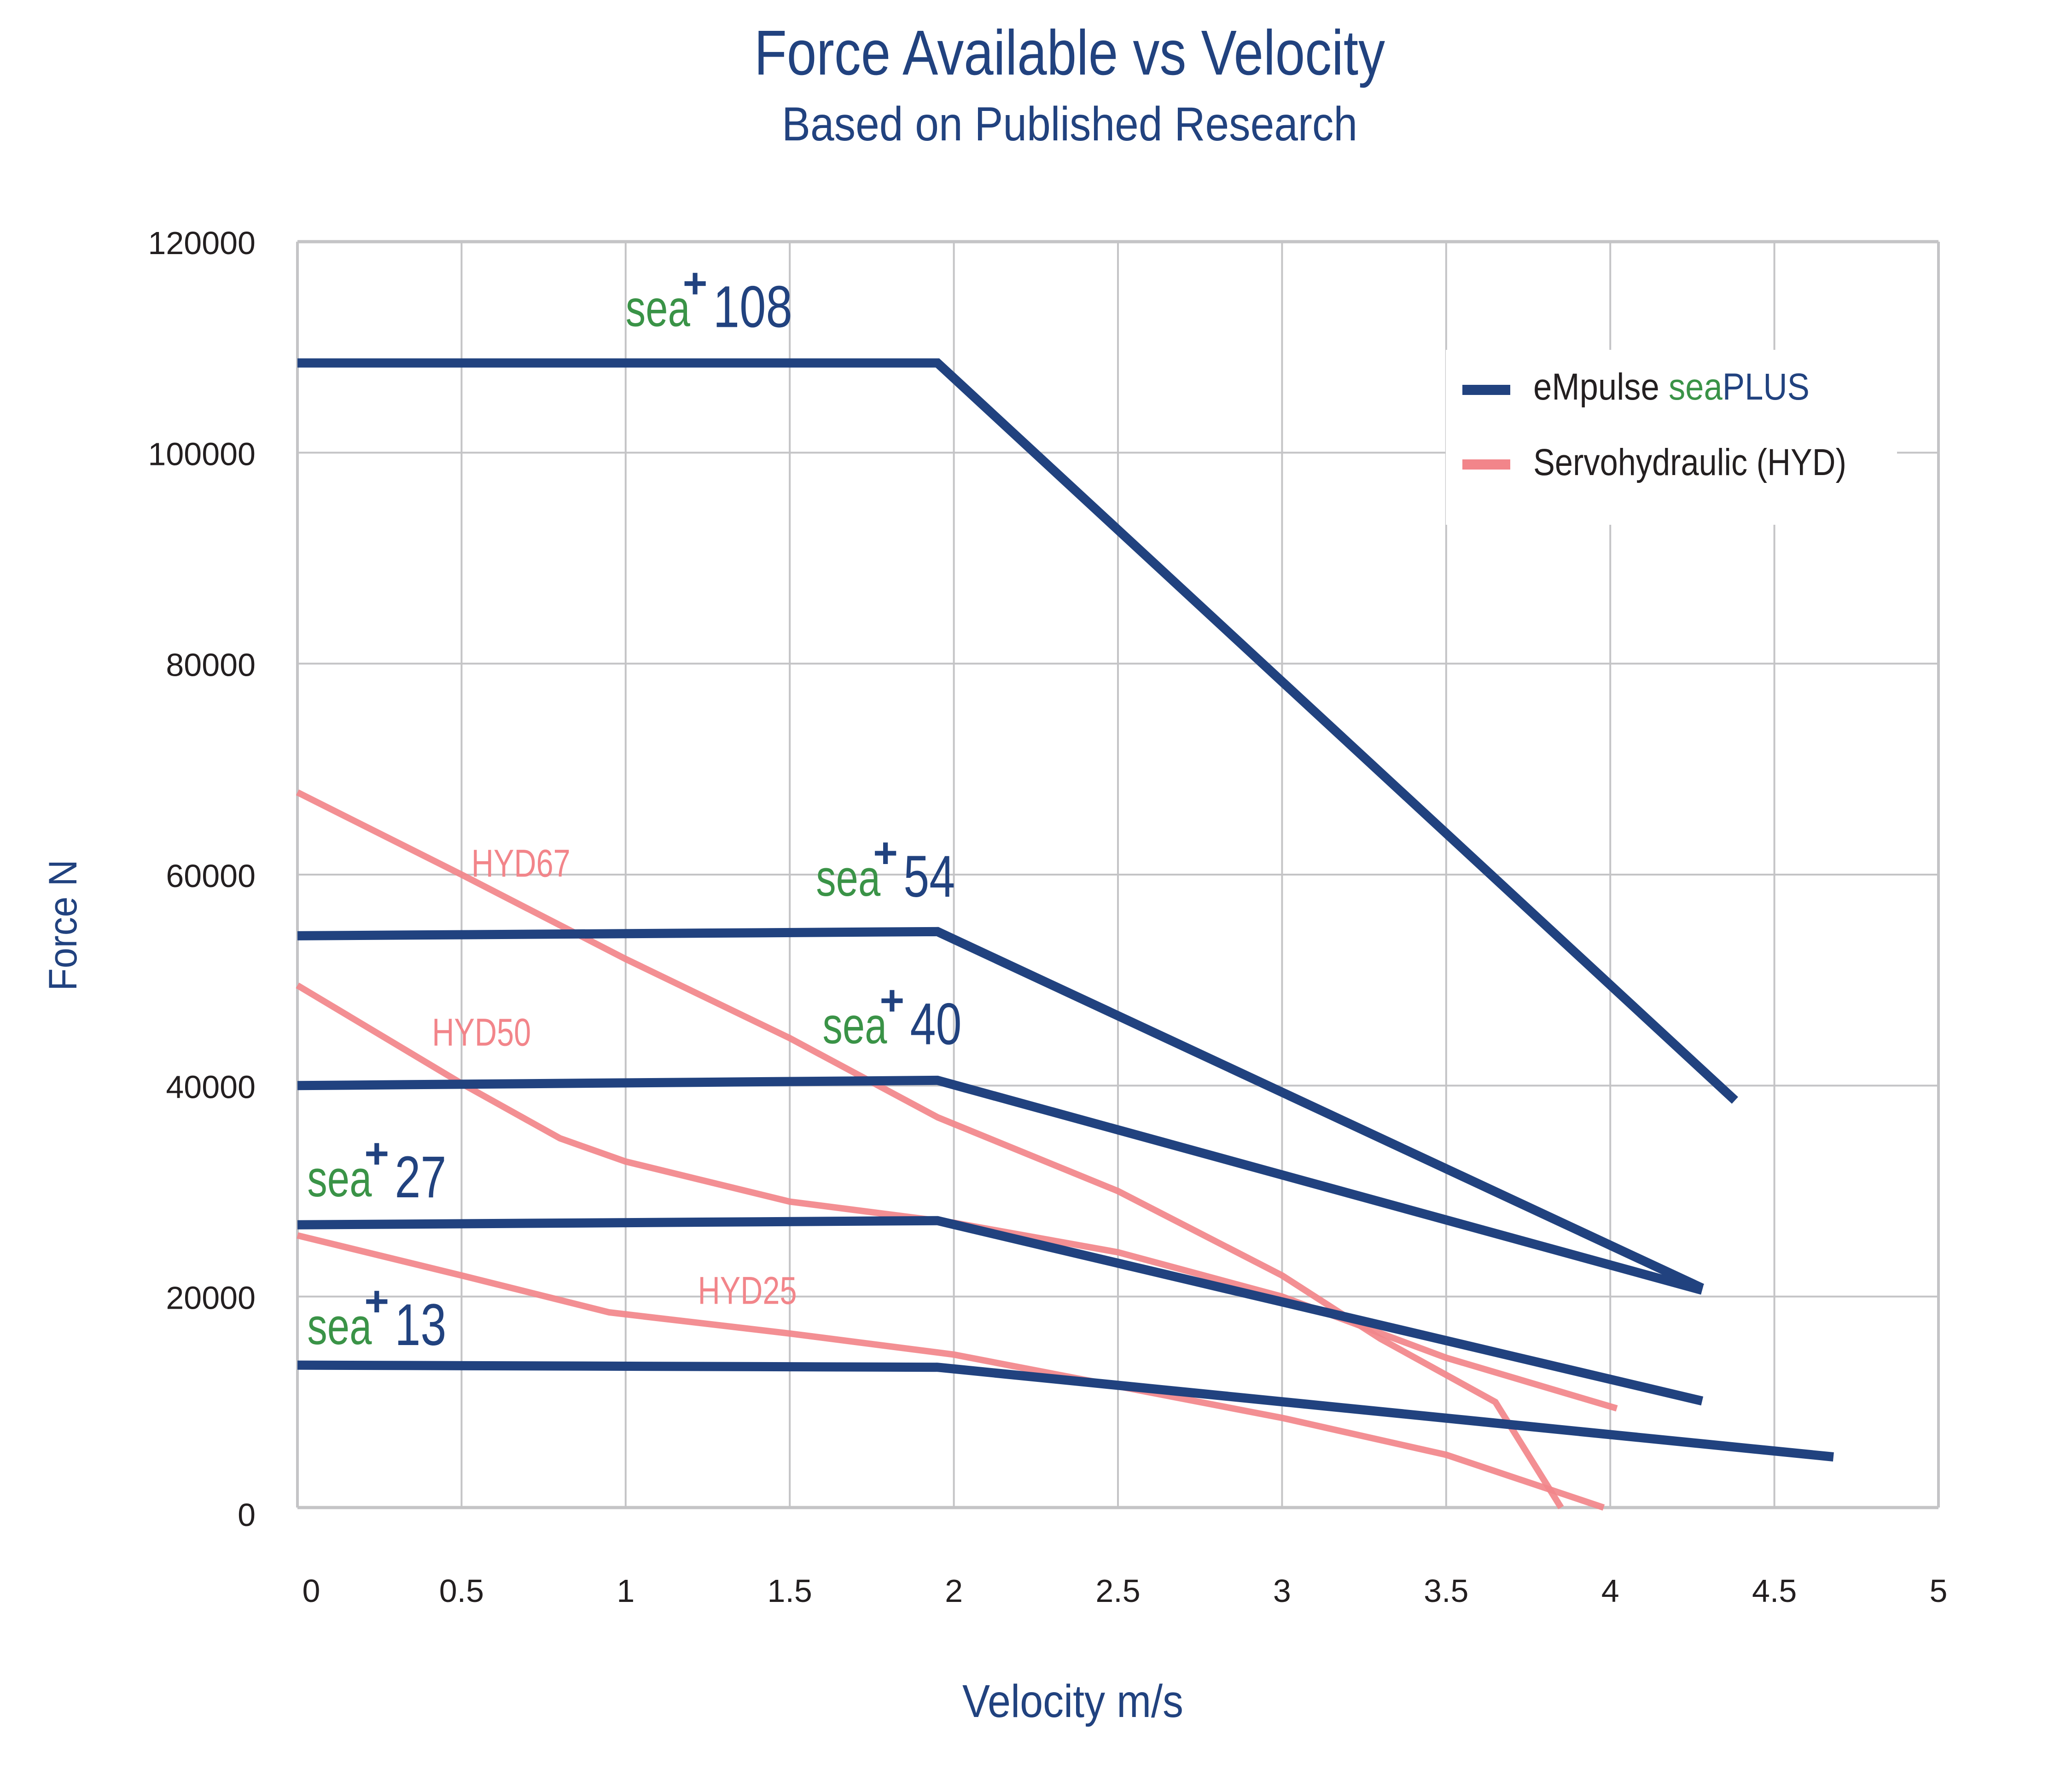 The image size is (2072, 1775). Describe the element at coordinates (1696, 387) in the screenshot. I see `legend-label-sea: sea` at that location.